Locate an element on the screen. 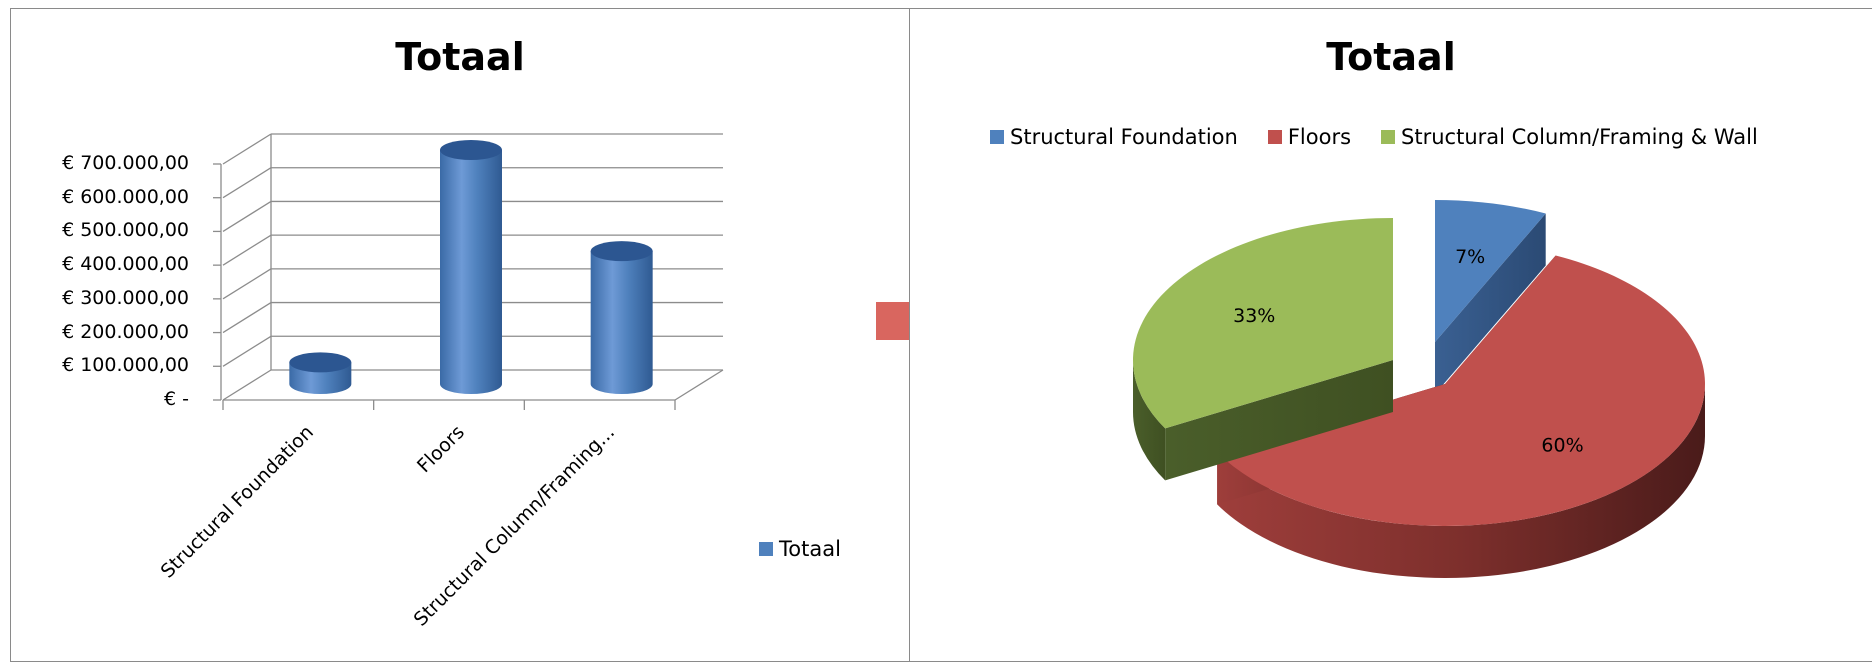  pie-slice: 7% is located at coordinates (1490, 297).